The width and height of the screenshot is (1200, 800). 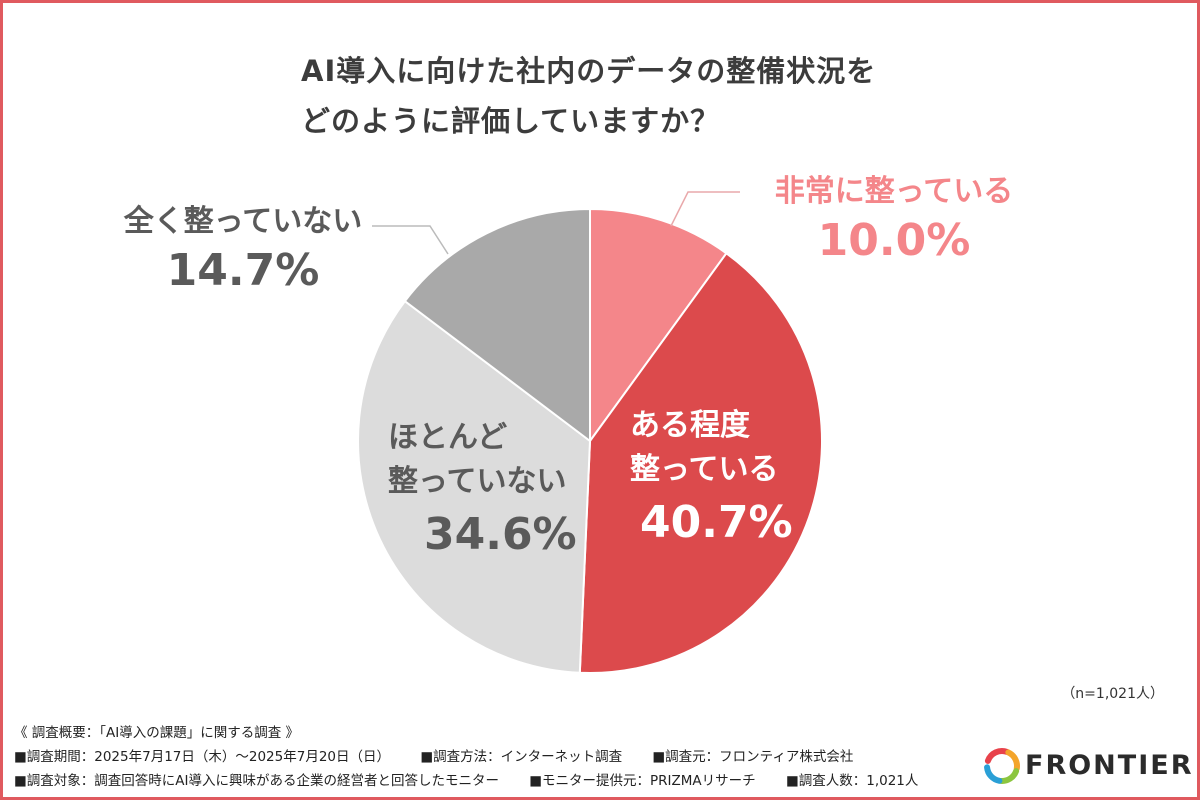 I want to click on slice-value: 10.0%, so click(x=894, y=240).